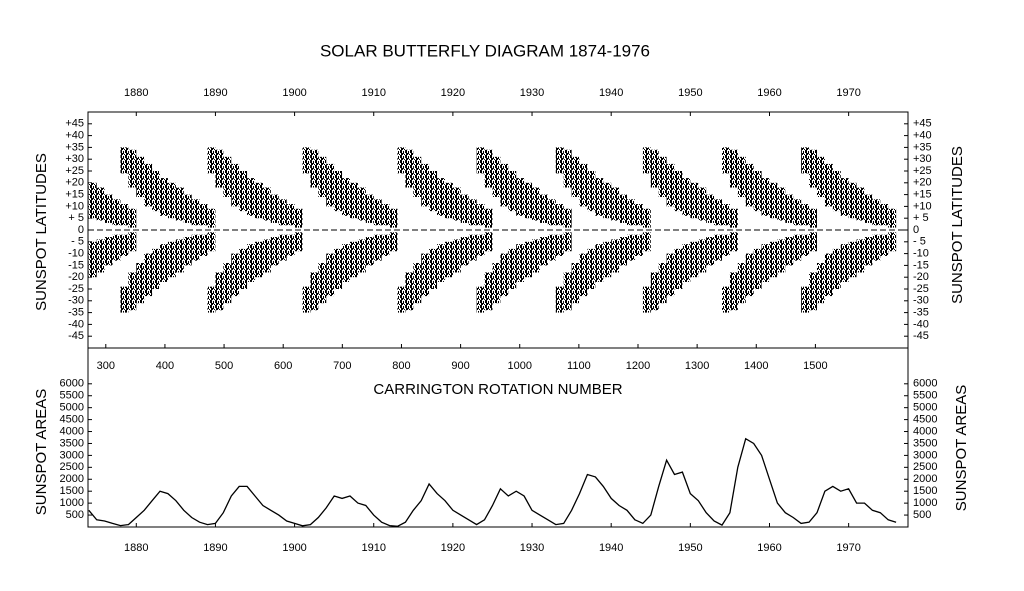  What do you see at coordinates (922, 124) in the screenshot?
I see `y-tick-label-right: +45` at bounding box center [922, 124].